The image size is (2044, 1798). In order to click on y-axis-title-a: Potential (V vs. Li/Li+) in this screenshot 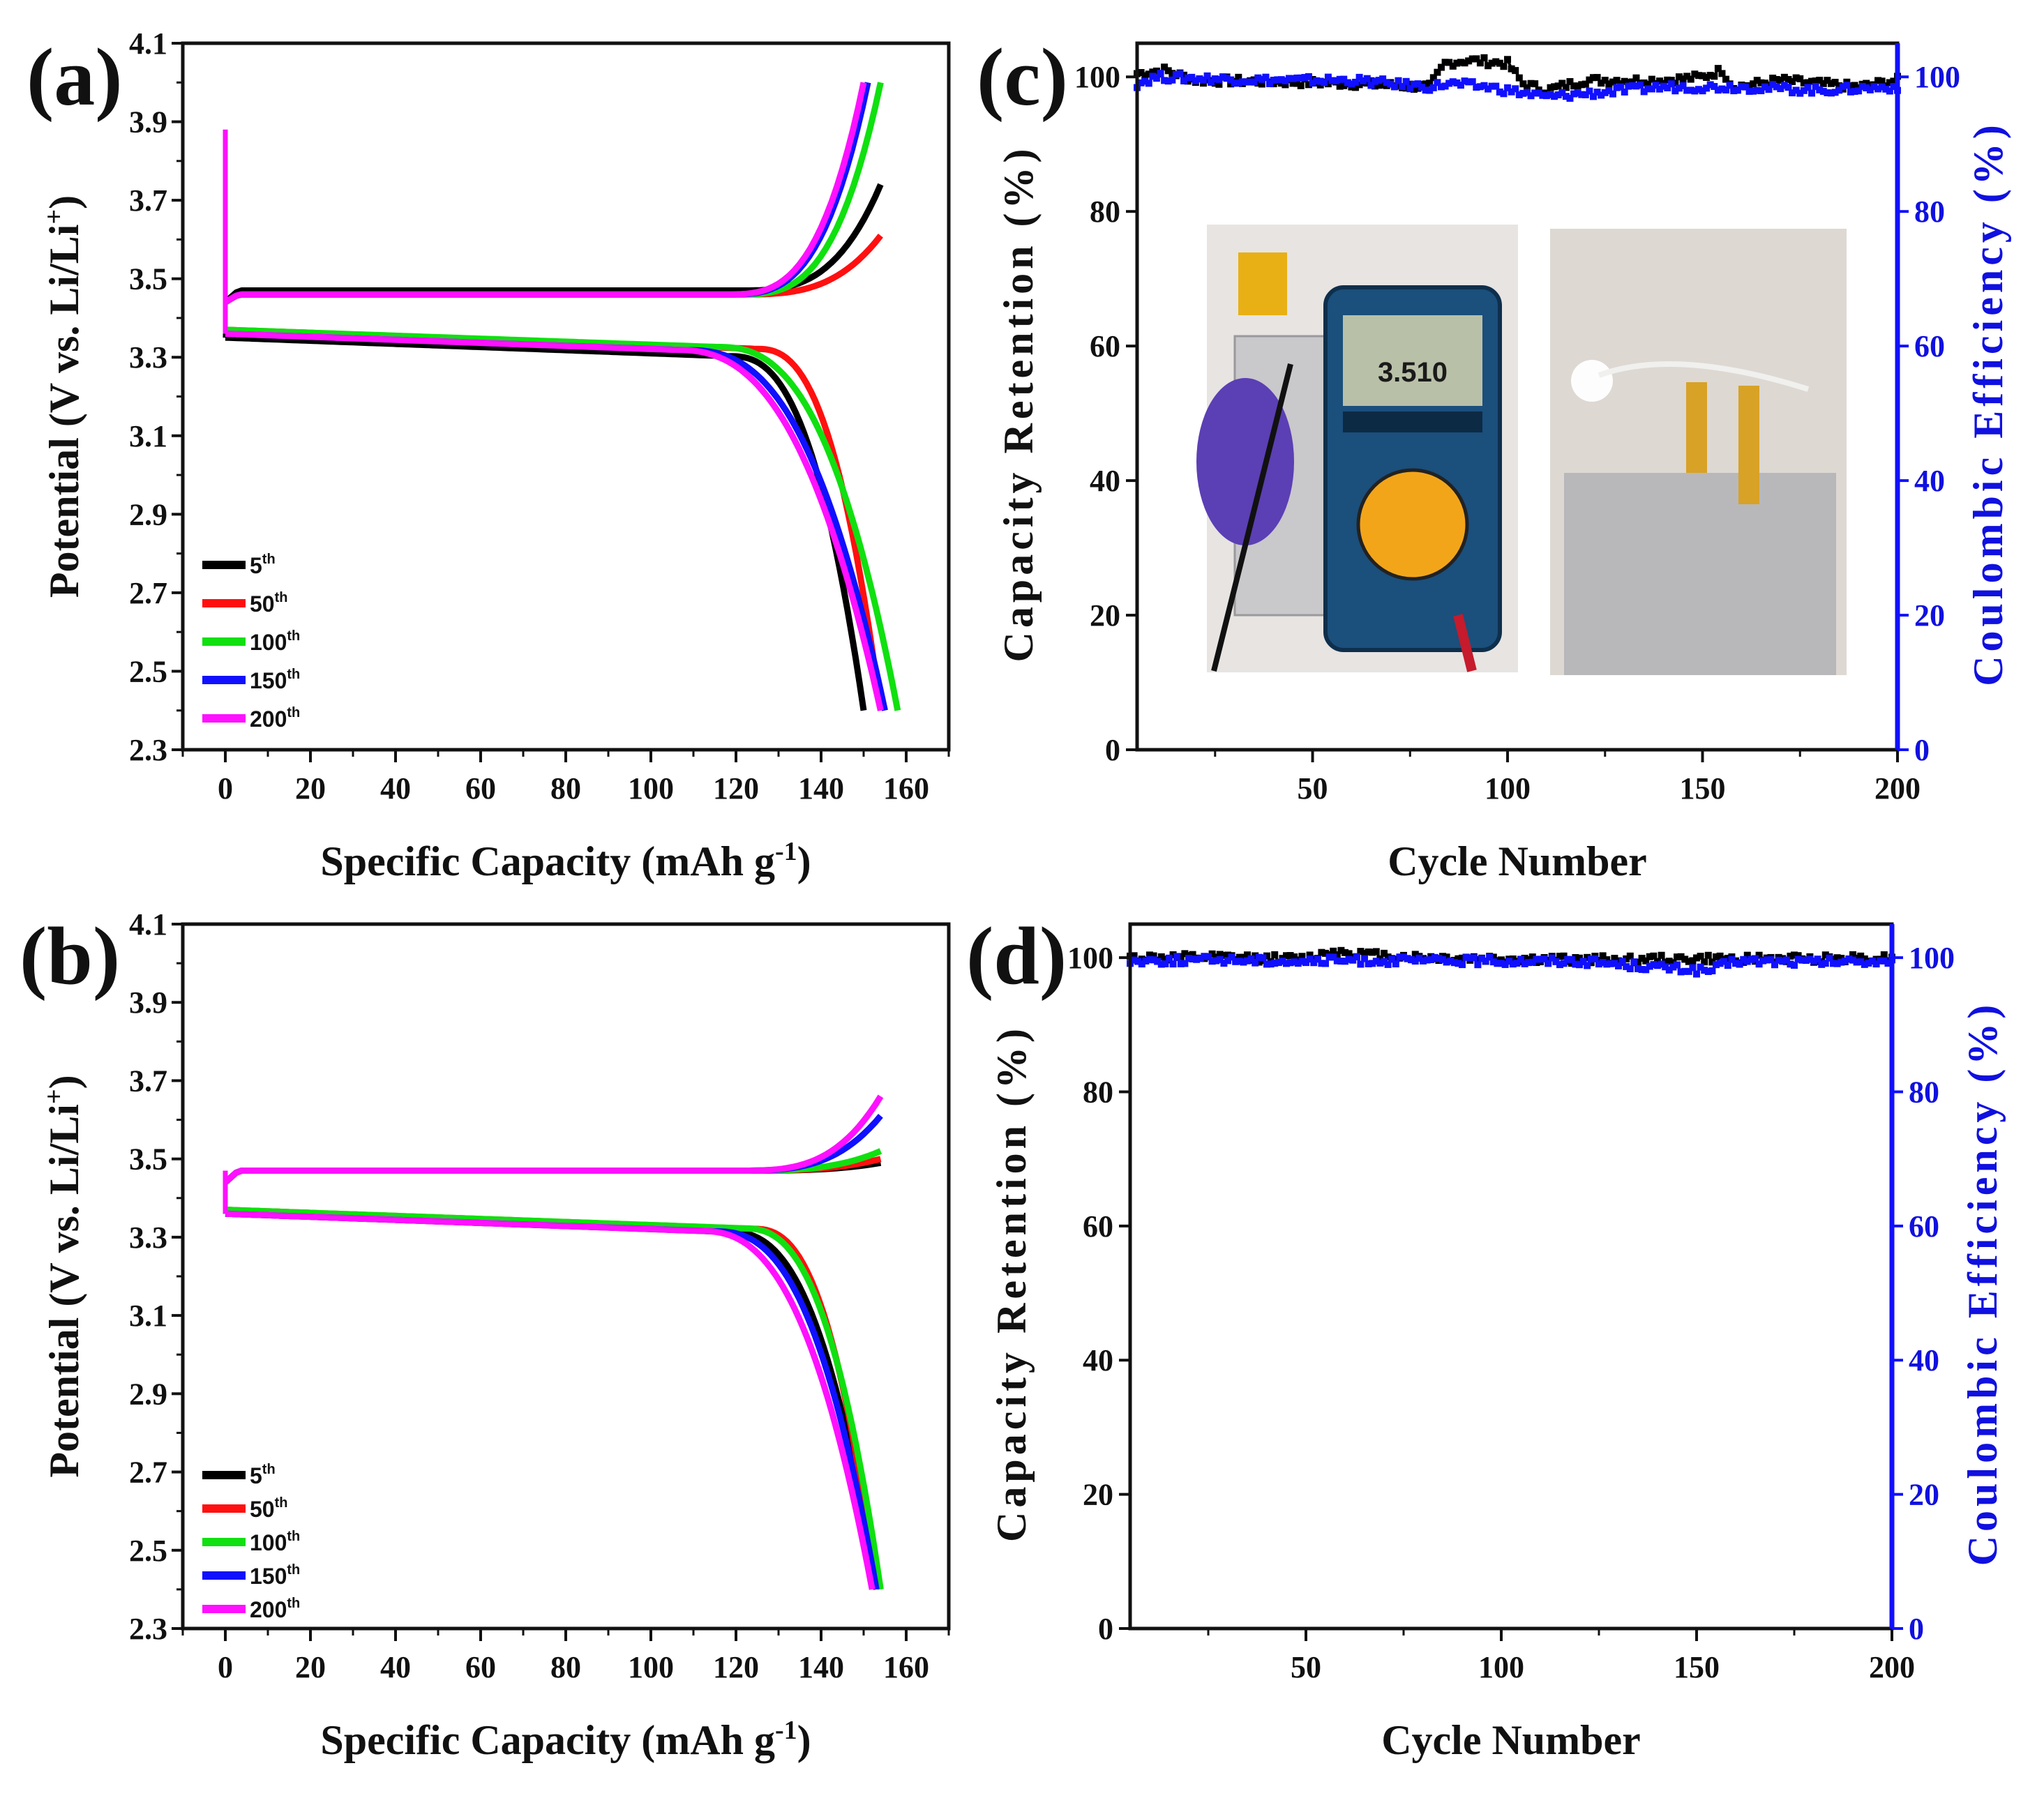, I will do `click(63, 396)`.